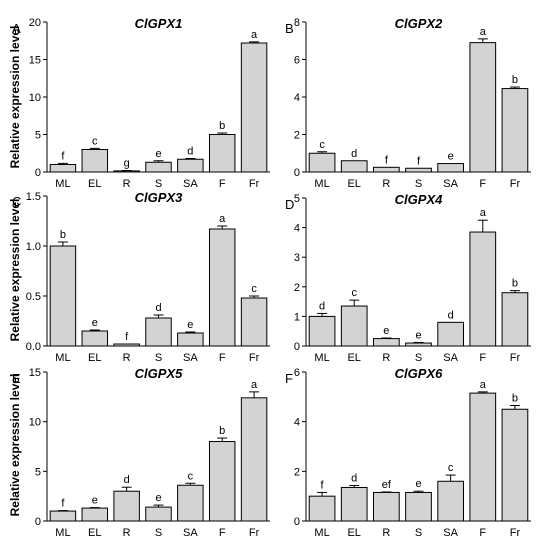 This screenshot has height=550, width=547. I want to click on y-tick-label: 1.0, so click(33, 247).